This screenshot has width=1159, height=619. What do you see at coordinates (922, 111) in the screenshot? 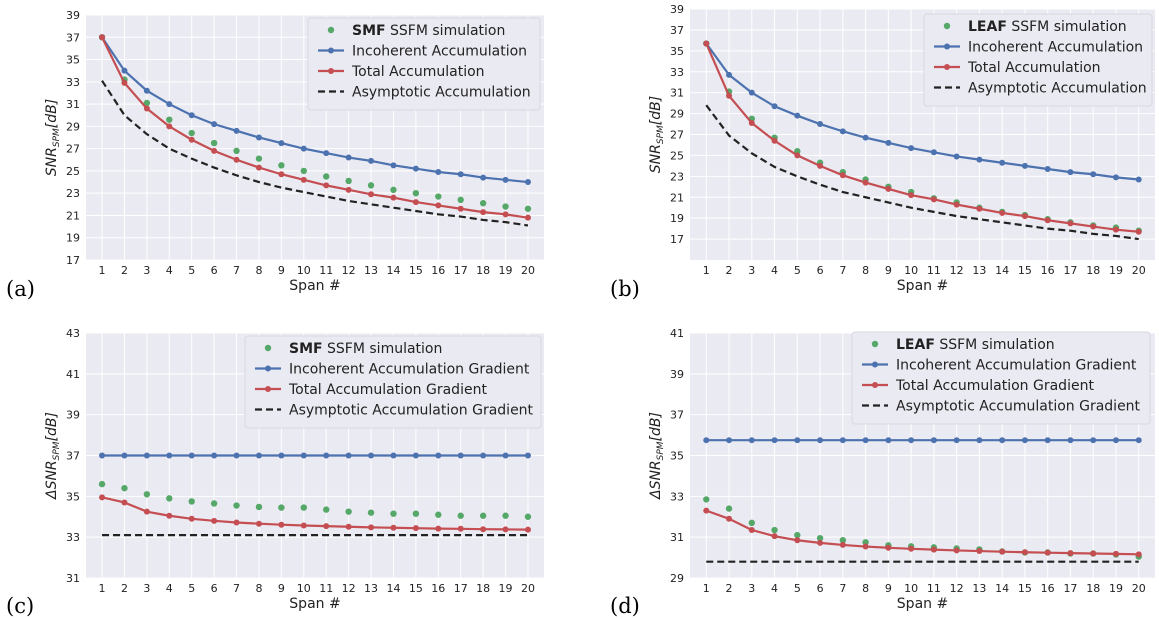
I see `series-line-incoherent` at bounding box center [922, 111].